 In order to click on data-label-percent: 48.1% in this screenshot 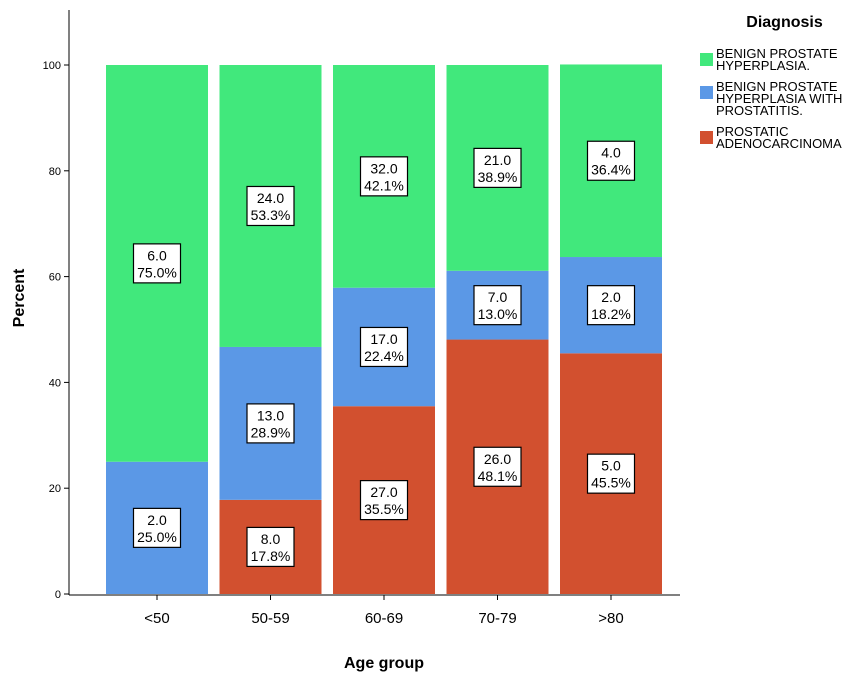, I will do `click(498, 476)`.